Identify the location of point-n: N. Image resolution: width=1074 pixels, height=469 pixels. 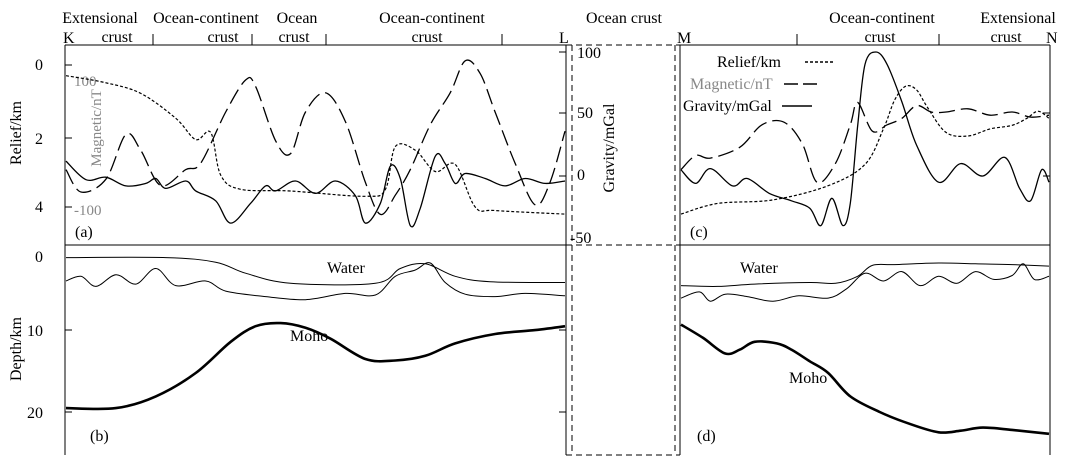
(1052, 38).